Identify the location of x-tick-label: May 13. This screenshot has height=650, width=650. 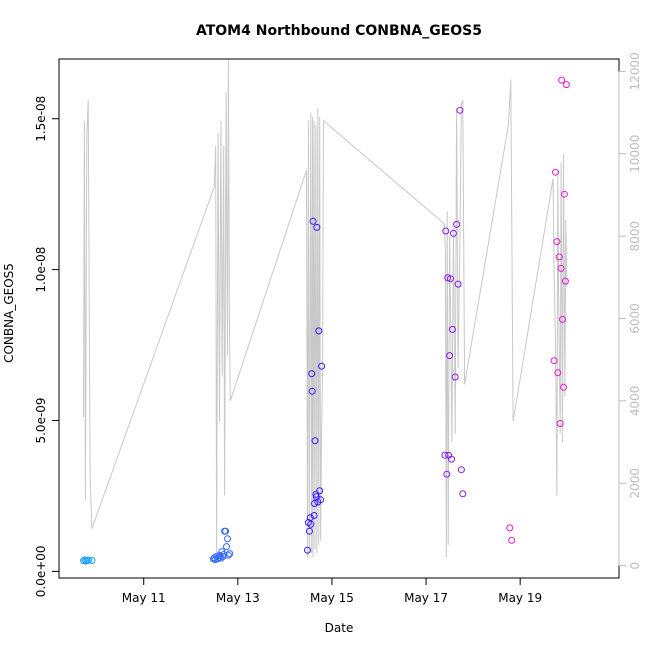
(238, 598).